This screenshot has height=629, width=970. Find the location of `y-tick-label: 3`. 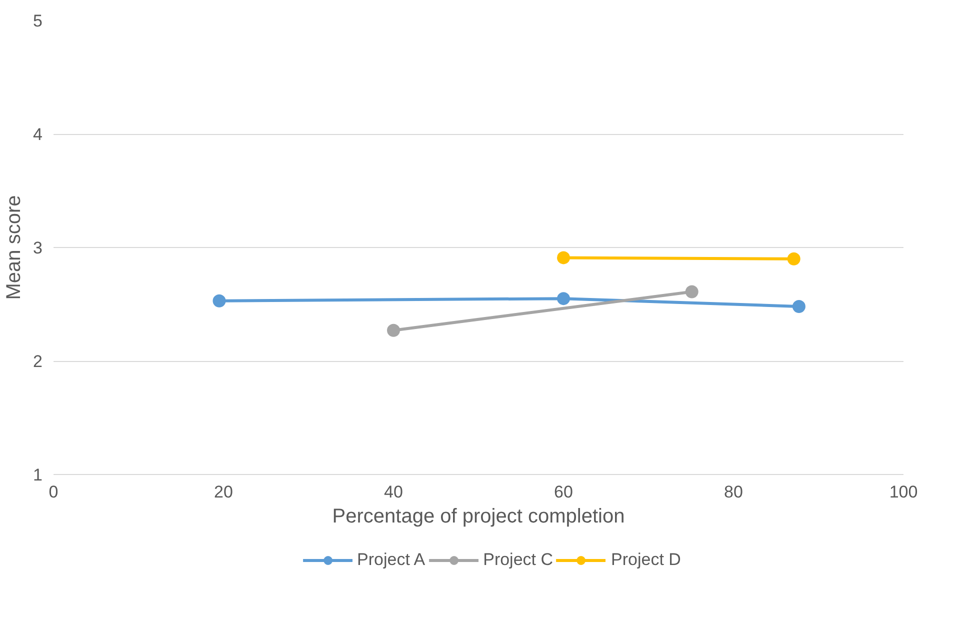

y-tick-label: 3 is located at coordinates (38, 248).